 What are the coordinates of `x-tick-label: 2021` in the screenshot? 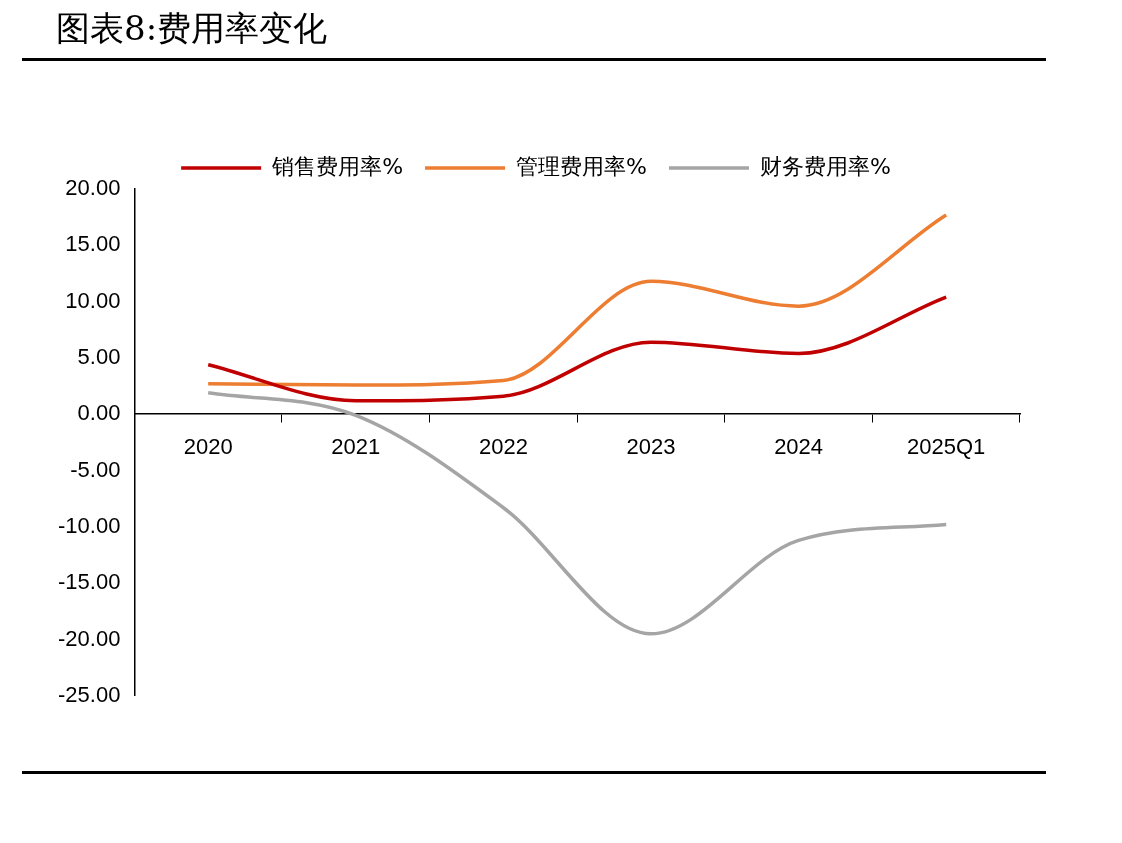 It's located at (356, 446).